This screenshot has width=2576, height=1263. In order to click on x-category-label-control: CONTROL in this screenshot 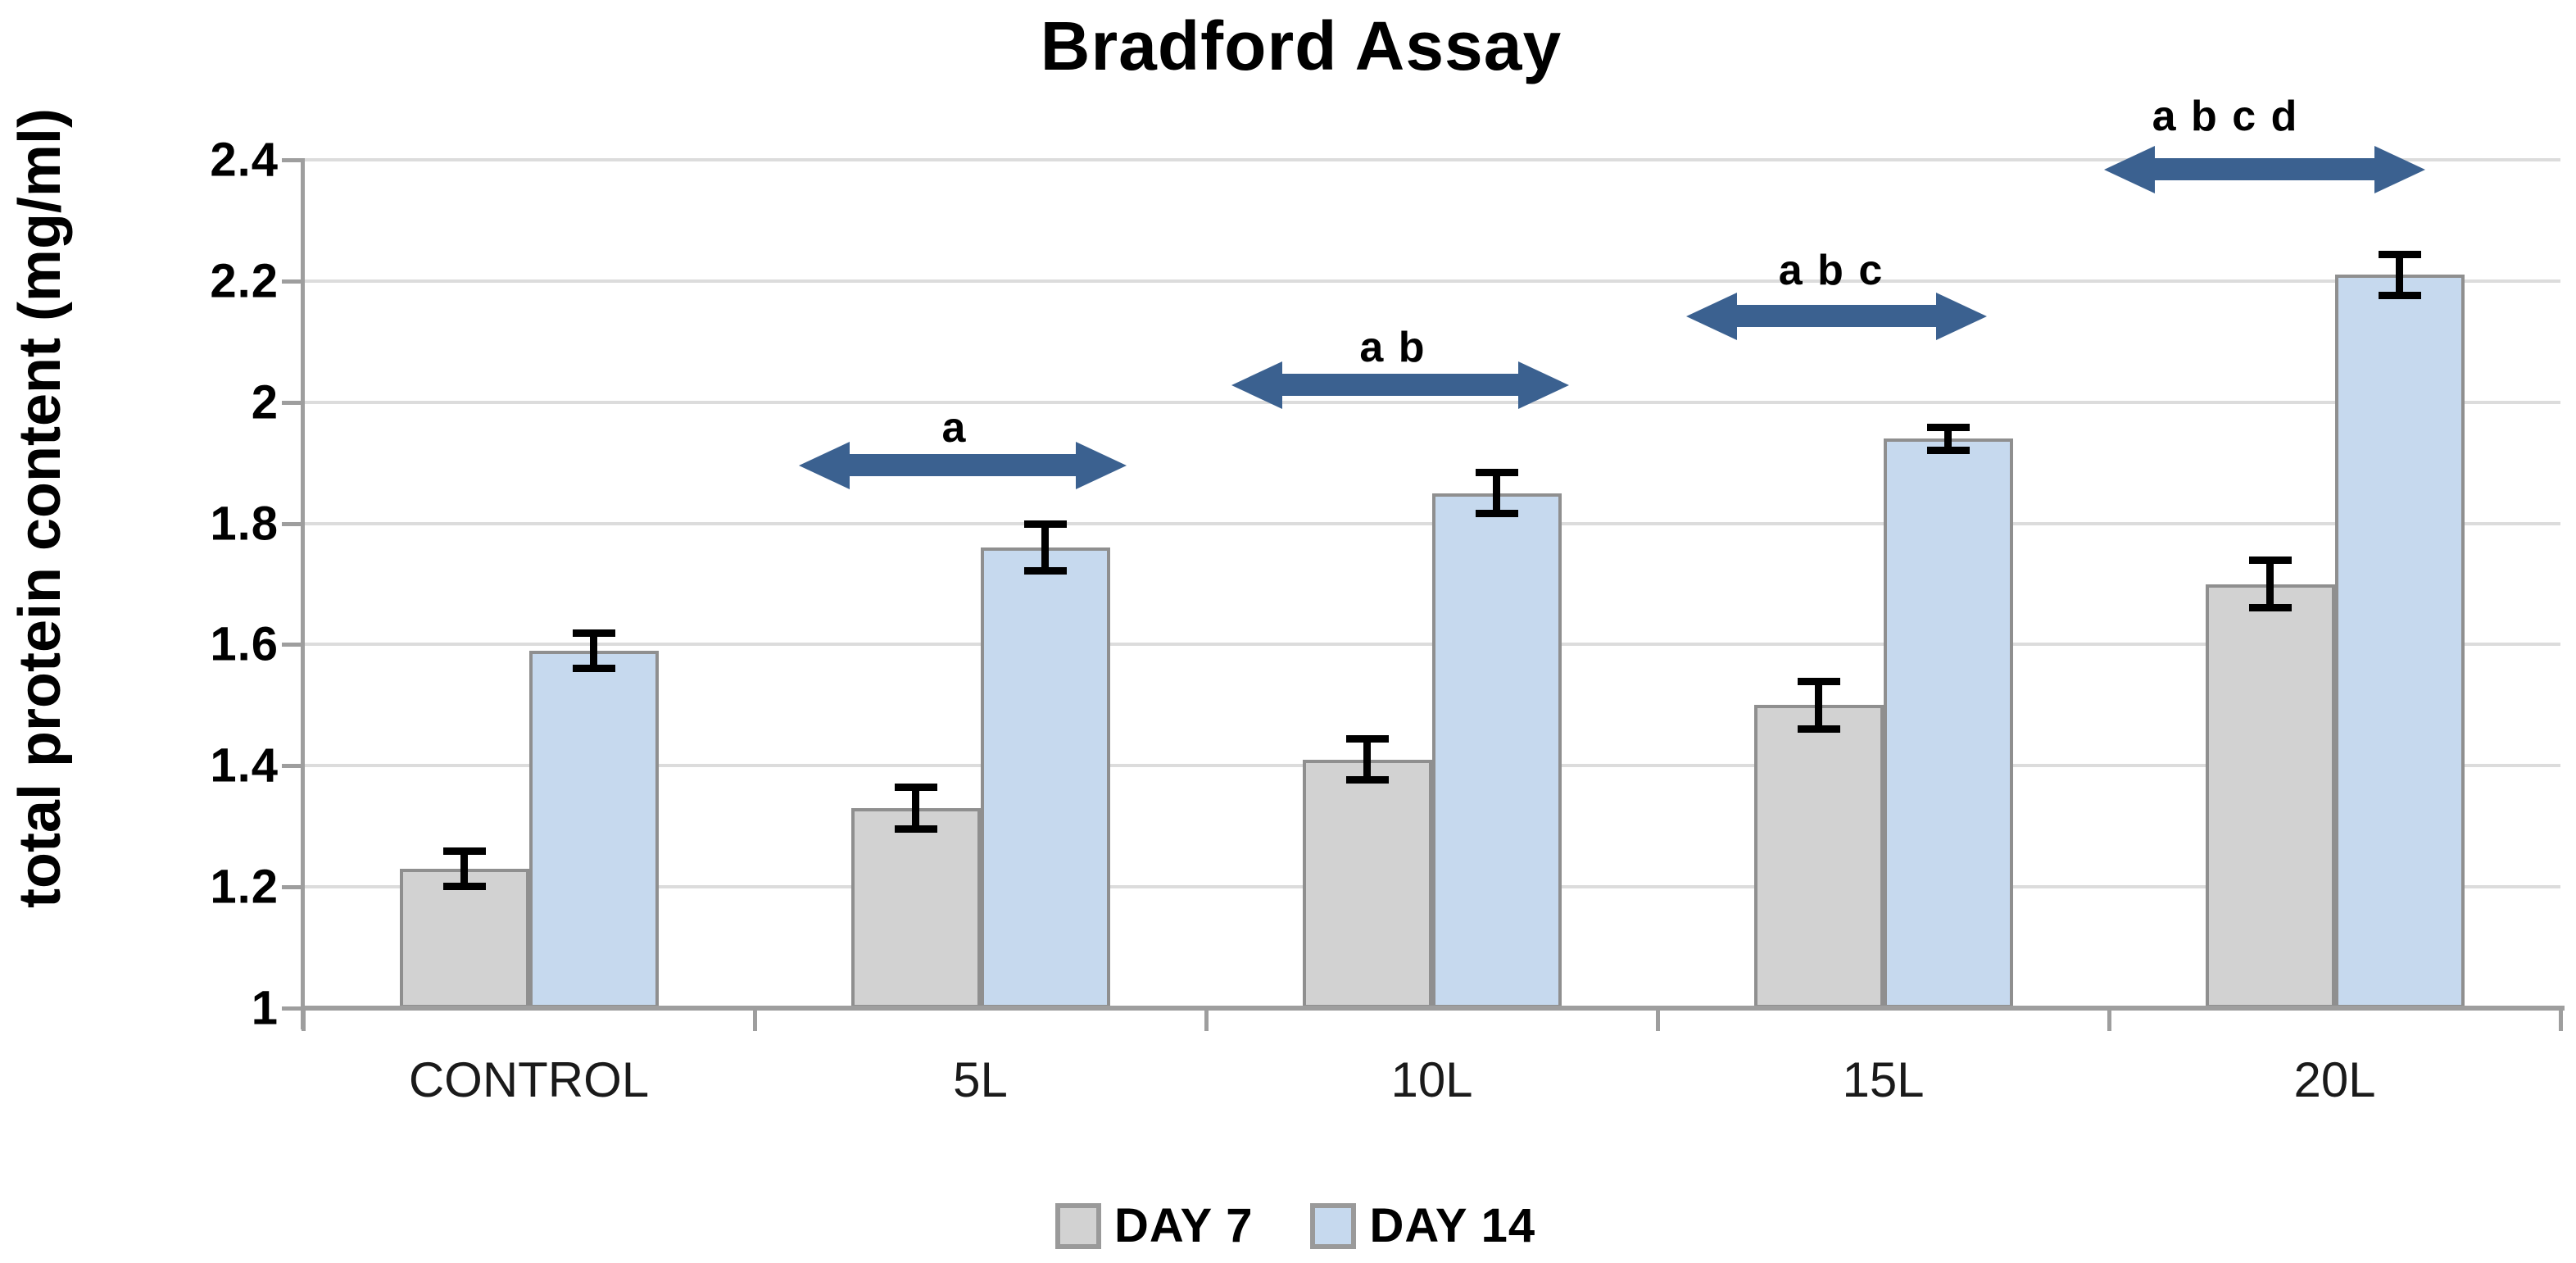, I will do `click(529, 1079)`.